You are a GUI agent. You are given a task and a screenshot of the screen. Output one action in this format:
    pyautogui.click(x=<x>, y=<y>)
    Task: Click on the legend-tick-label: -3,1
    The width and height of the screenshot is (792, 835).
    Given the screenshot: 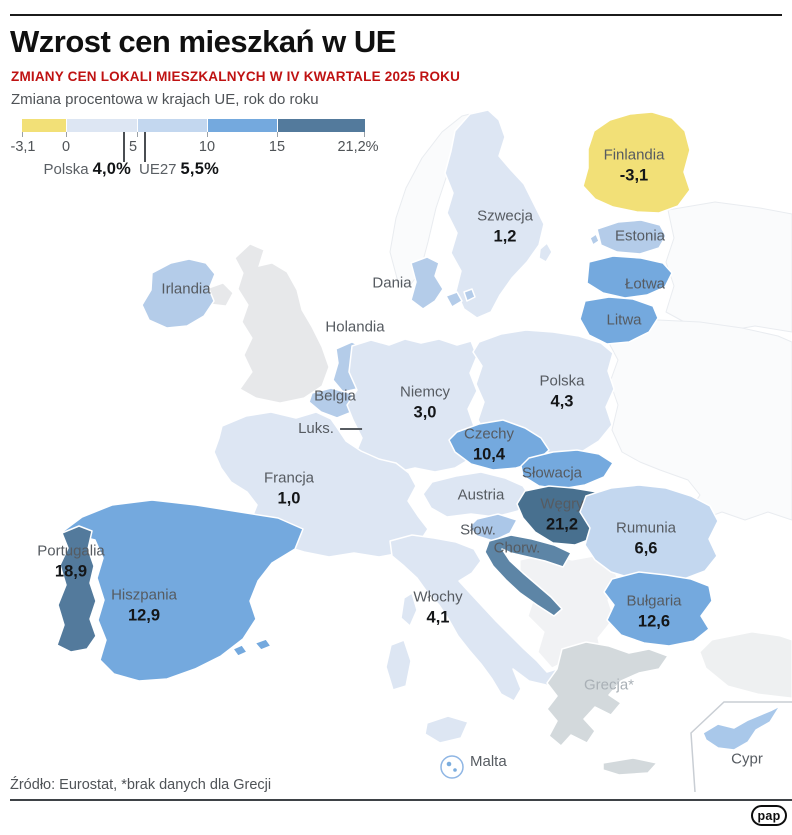 What is the action you would take?
    pyautogui.click(x=23, y=147)
    